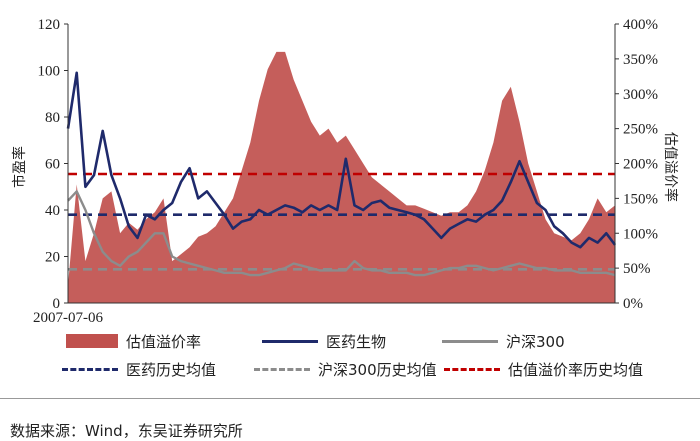 This screenshot has width=700, height=441. Describe the element at coordinates (171, 369) in the screenshot. I see `legend-label: 医药历史均值` at that location.